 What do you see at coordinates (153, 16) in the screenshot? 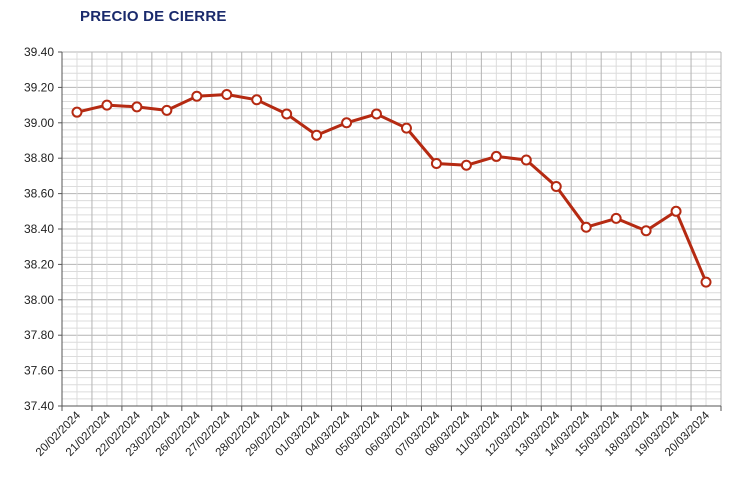
I see `chart-title: PRECIO DE CIERRE` at bounding box center [153, 16].